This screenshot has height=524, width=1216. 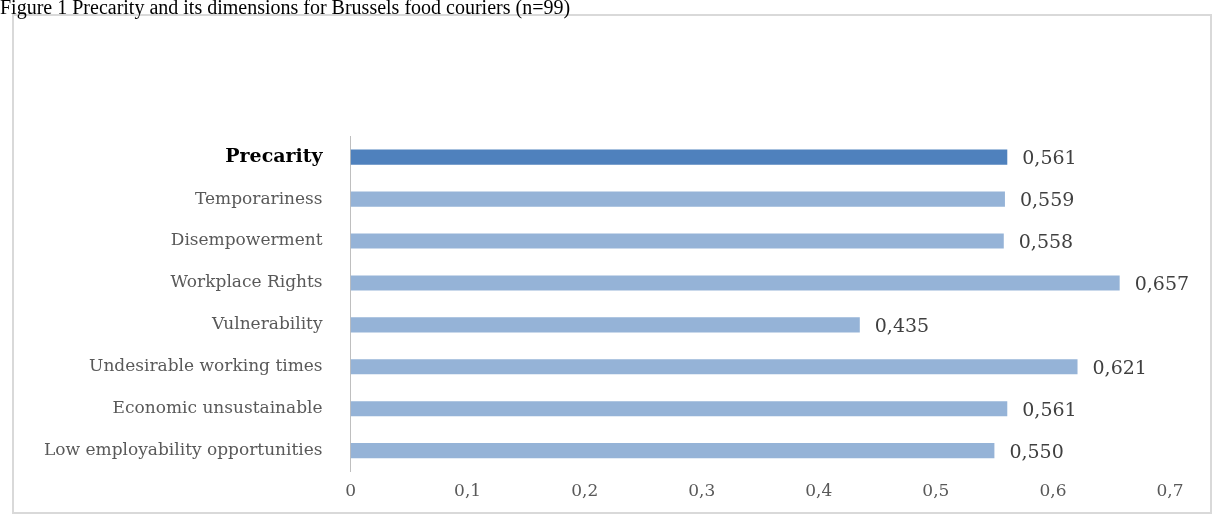 I want to click on data-label: 0,621, so click(x=1119, y=366).